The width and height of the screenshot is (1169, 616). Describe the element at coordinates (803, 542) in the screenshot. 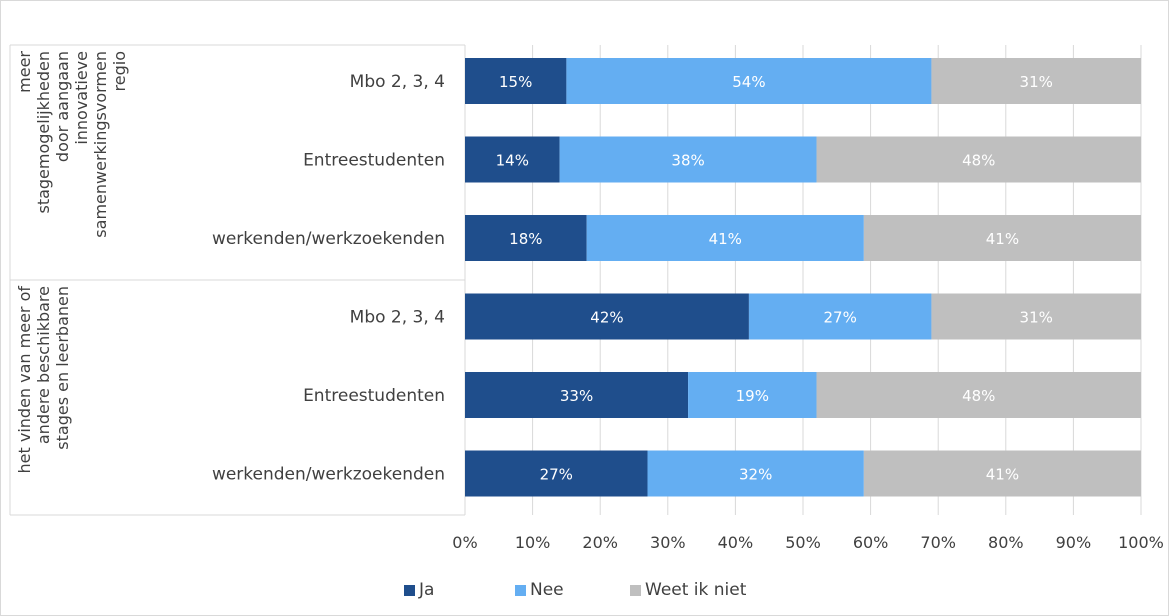

I see `x-tick-label: 50%` at that location.